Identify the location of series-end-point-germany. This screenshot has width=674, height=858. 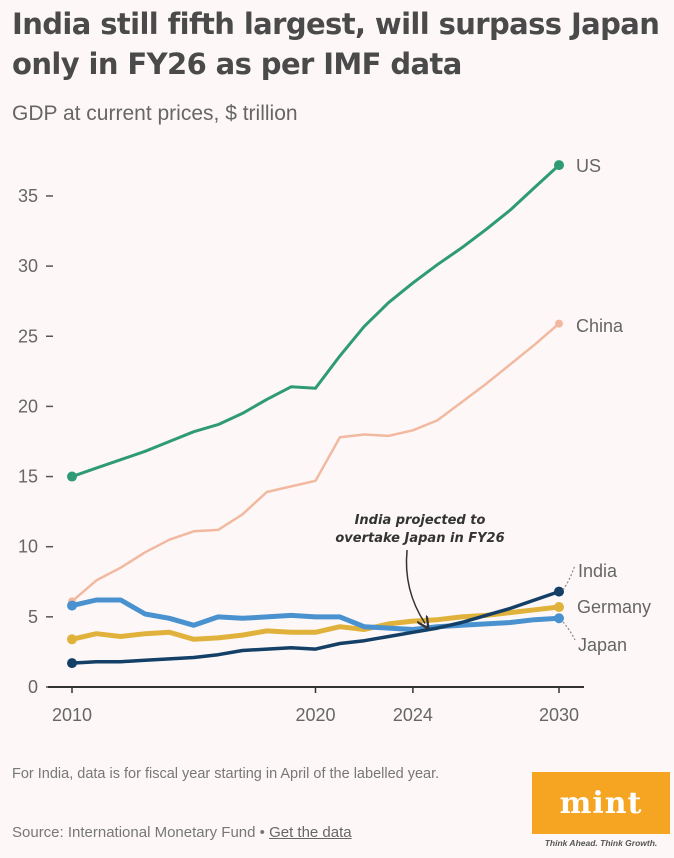
(559, 607).